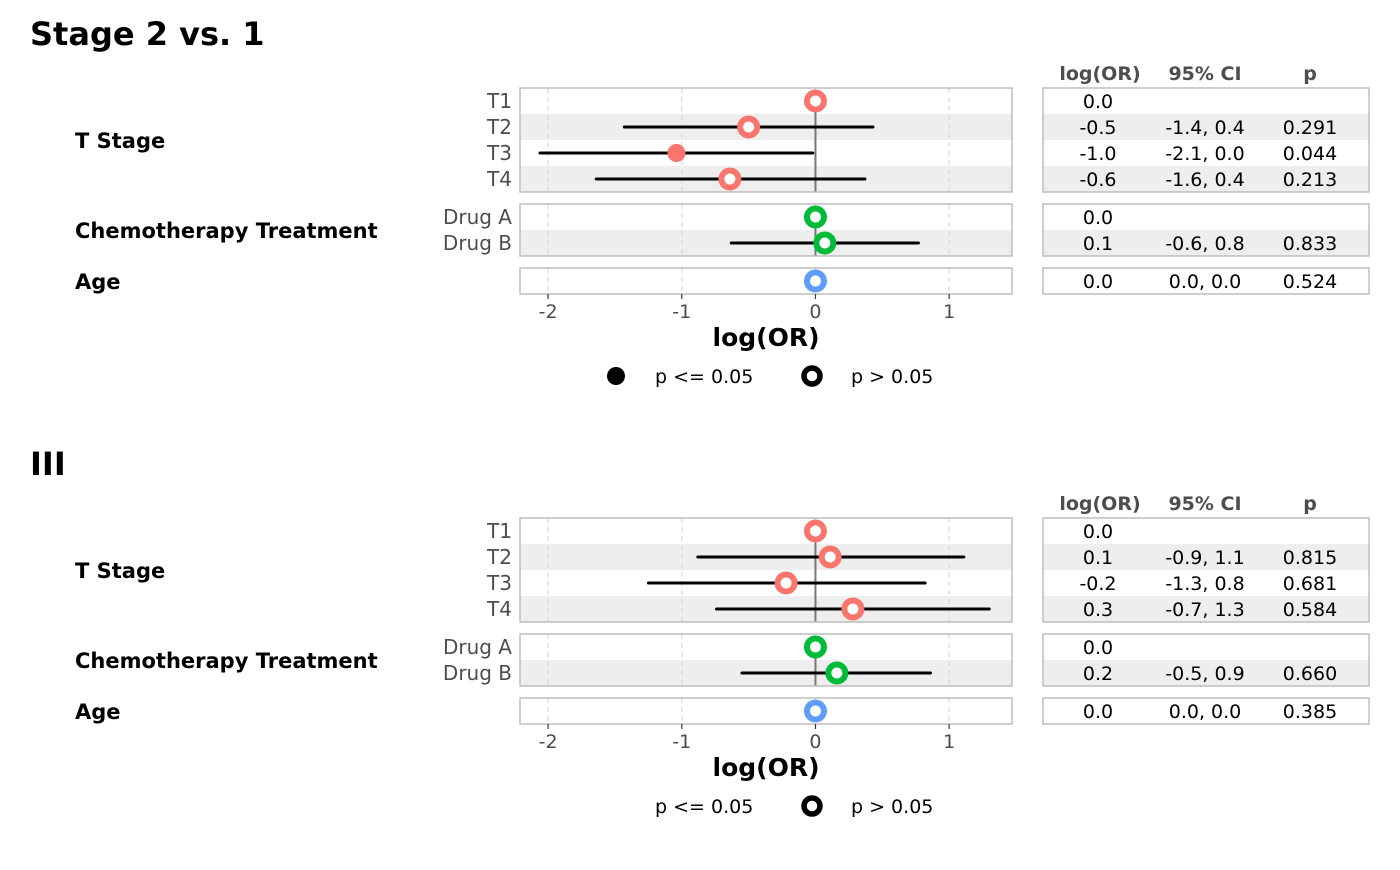  Describe the element at coordinates (1310, 128) in the screenshot. I see `p-value-text: 0.291` at that location.